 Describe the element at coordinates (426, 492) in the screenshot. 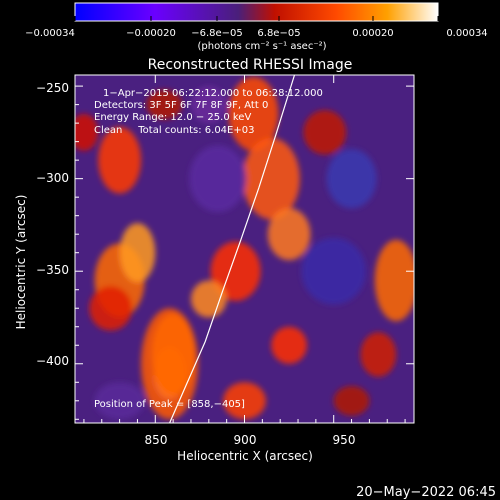

I see `footer-date: 20−May−2022 06:45` at that location.